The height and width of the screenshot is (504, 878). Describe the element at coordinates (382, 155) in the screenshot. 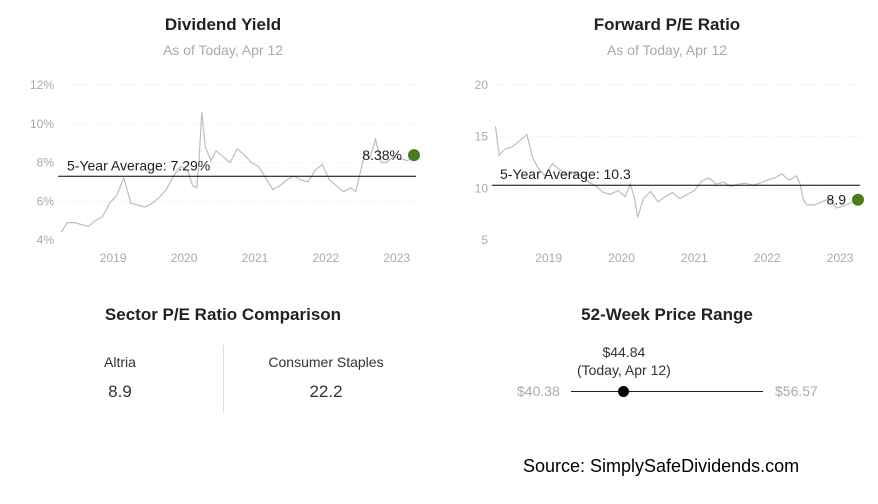

I see `current-value-label: 8.38%` at that location.